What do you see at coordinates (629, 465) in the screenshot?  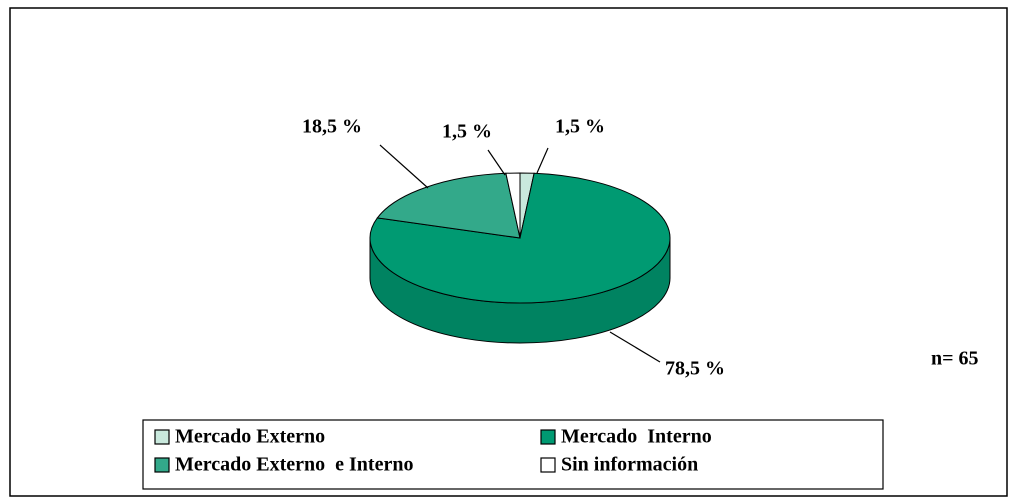 I see `legend-label: Sin información` at bounding box center [629, 465].